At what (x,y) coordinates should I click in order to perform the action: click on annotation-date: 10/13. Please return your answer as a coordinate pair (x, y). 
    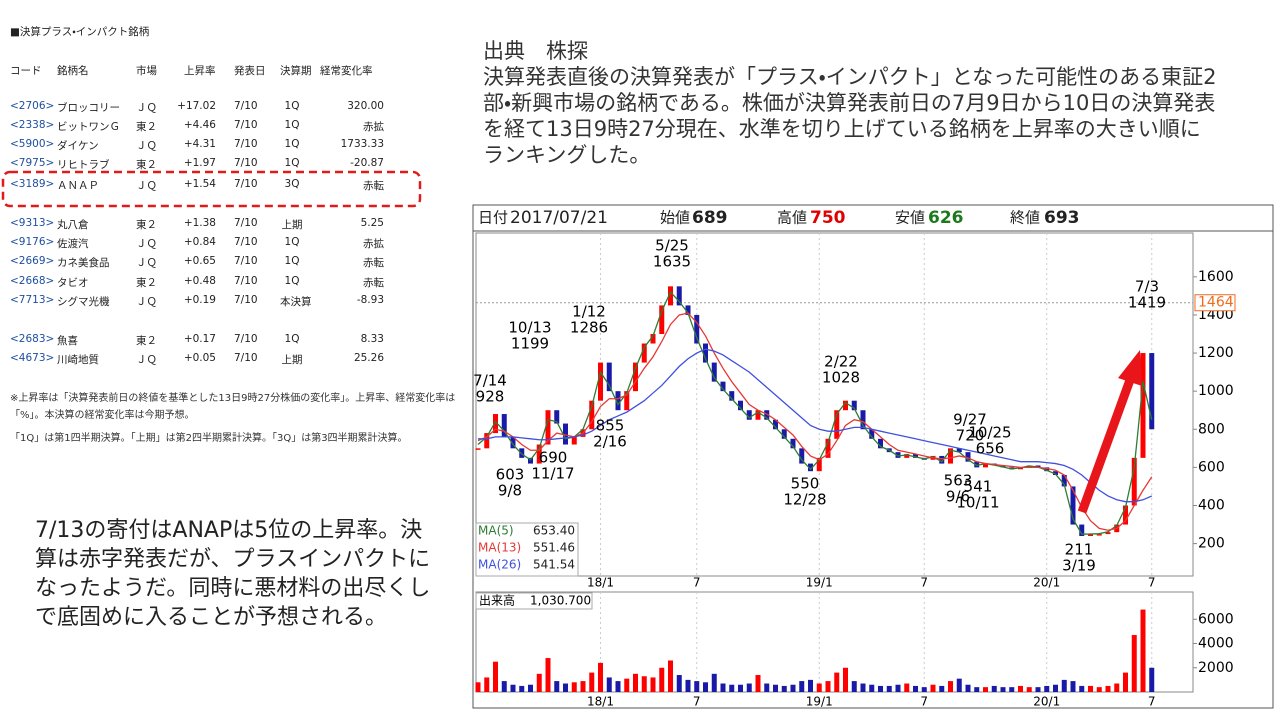
    Looking at the image, I should click on (529, 328).